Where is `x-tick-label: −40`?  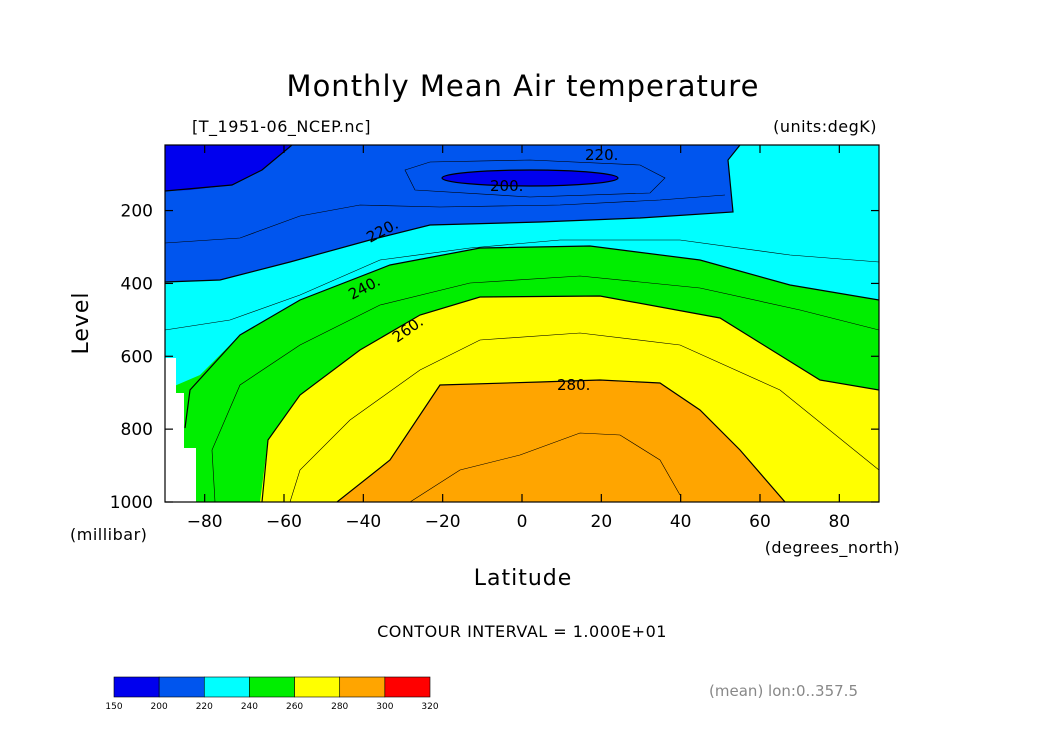
x-tick-label: −40 is located at coordinates (363, 522).